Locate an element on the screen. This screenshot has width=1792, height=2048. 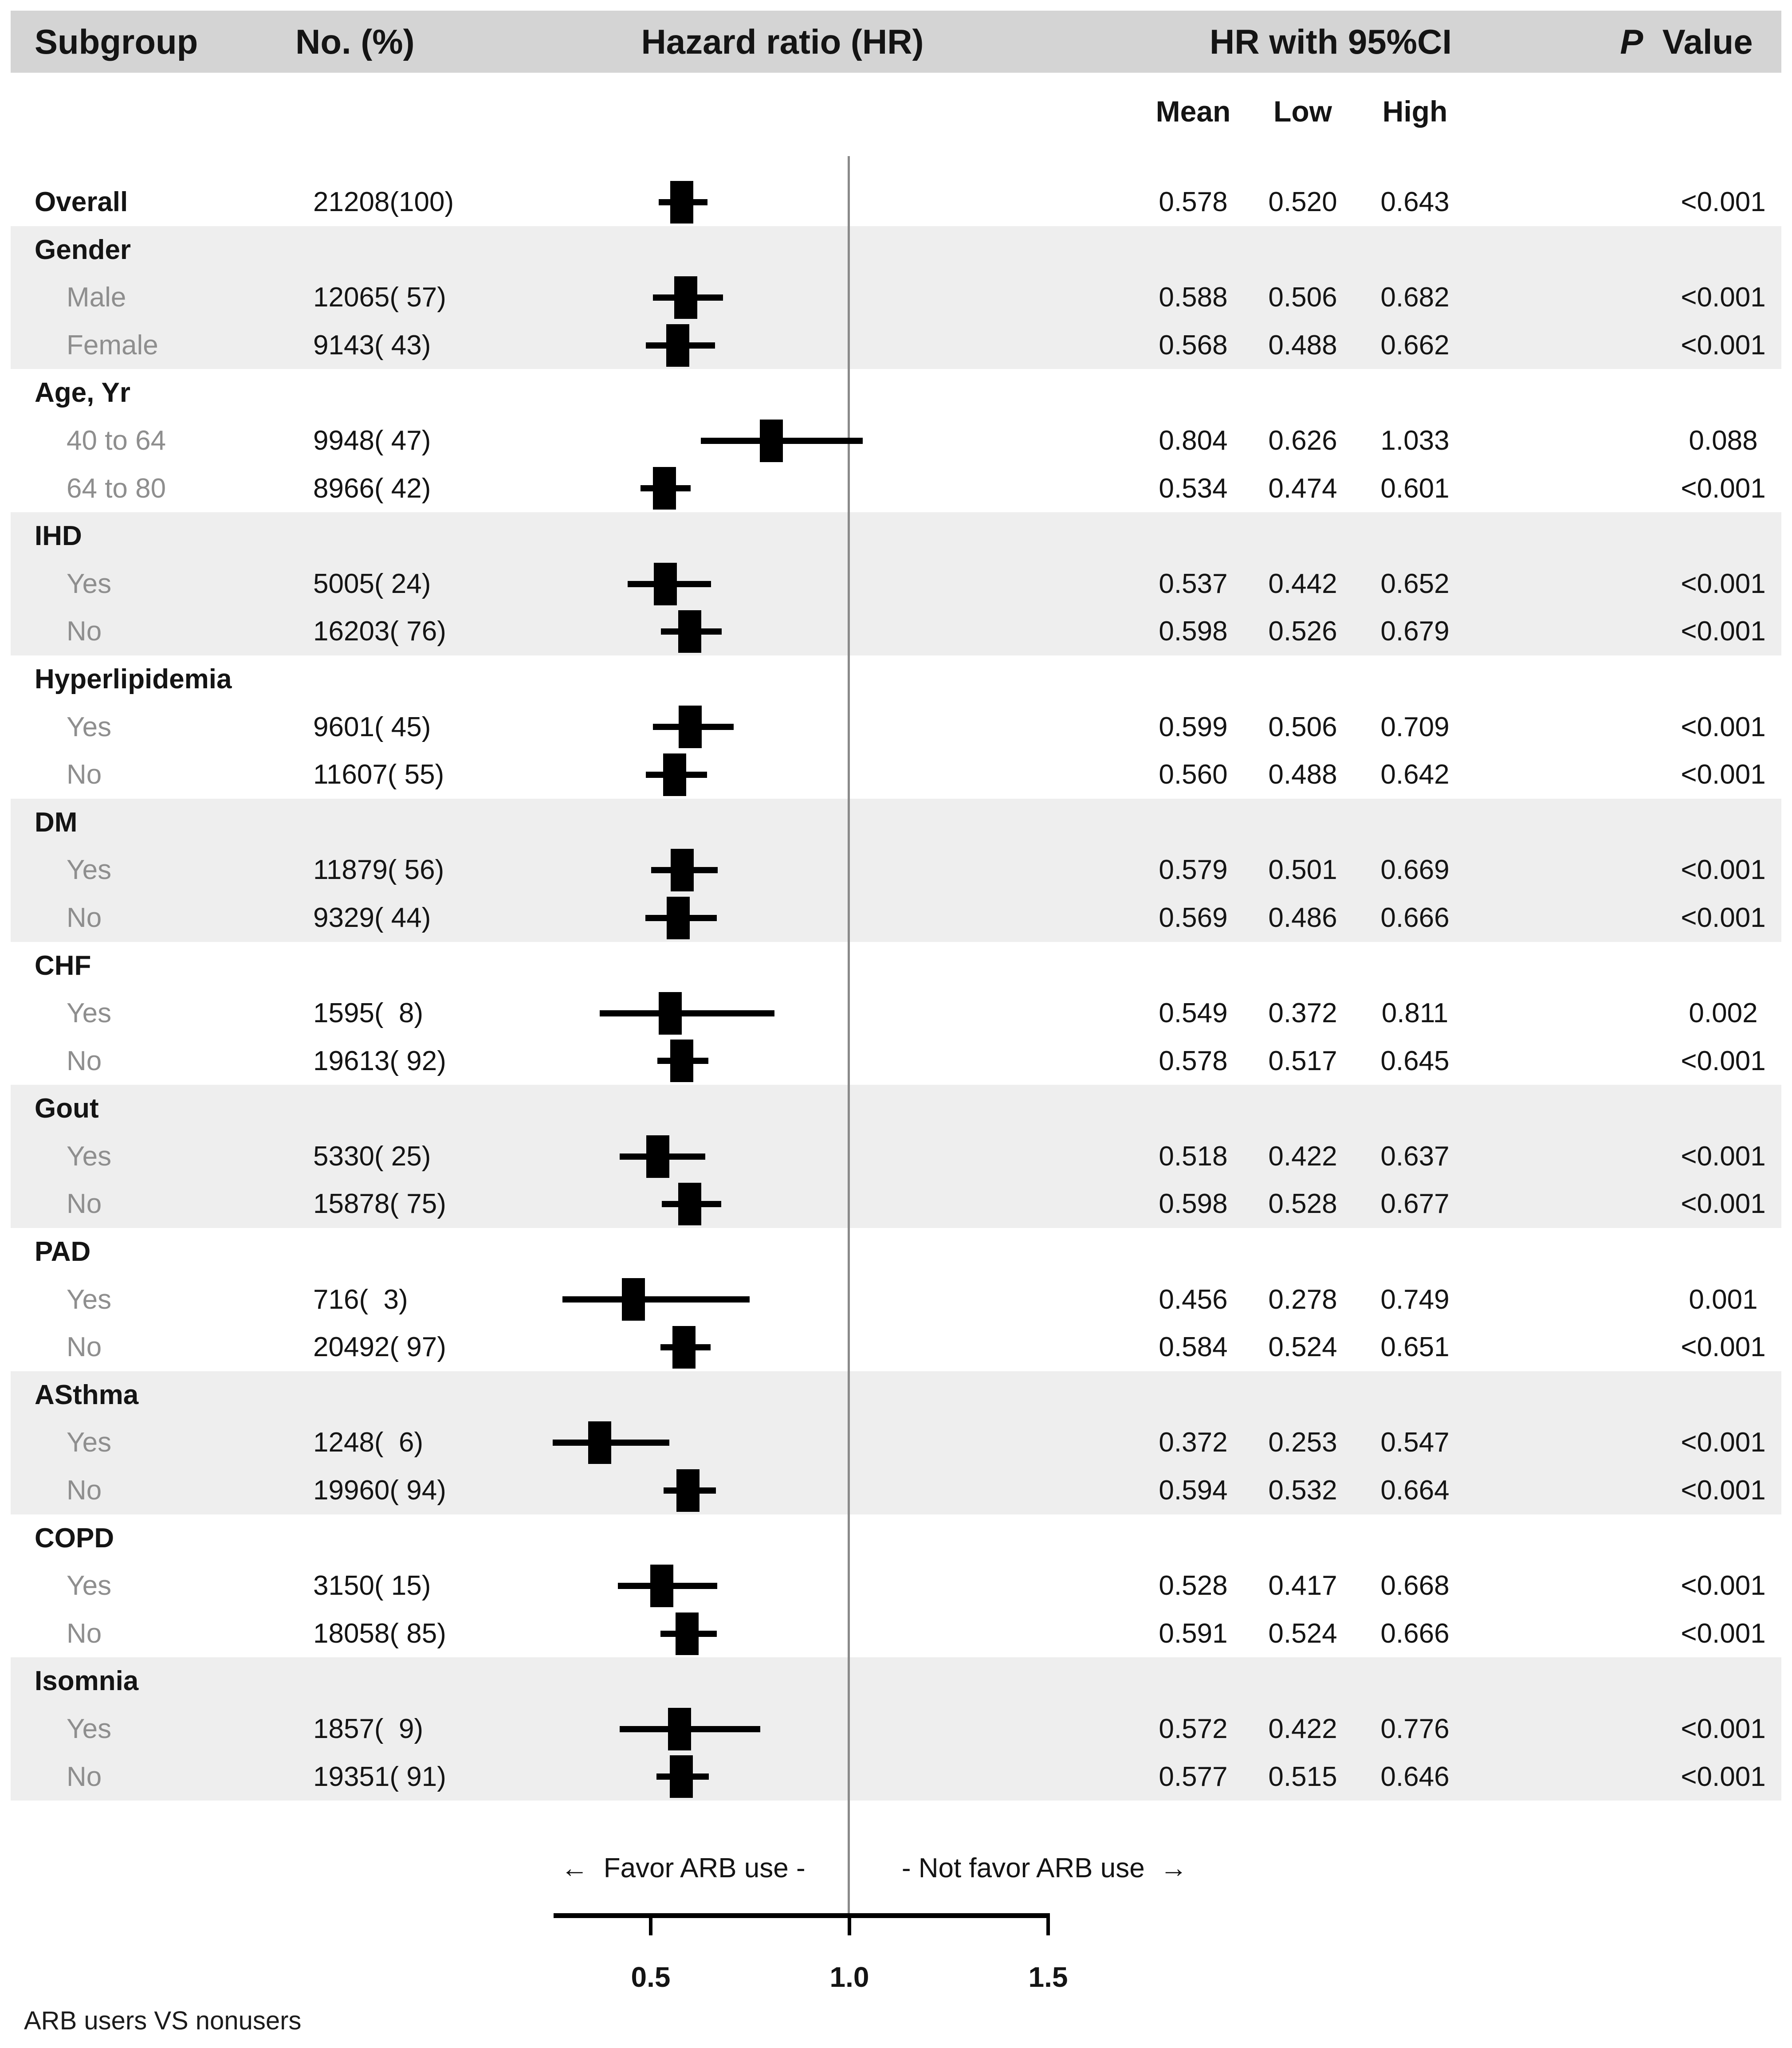
section-header-row: PAD is located at coordinates (896, 1252).